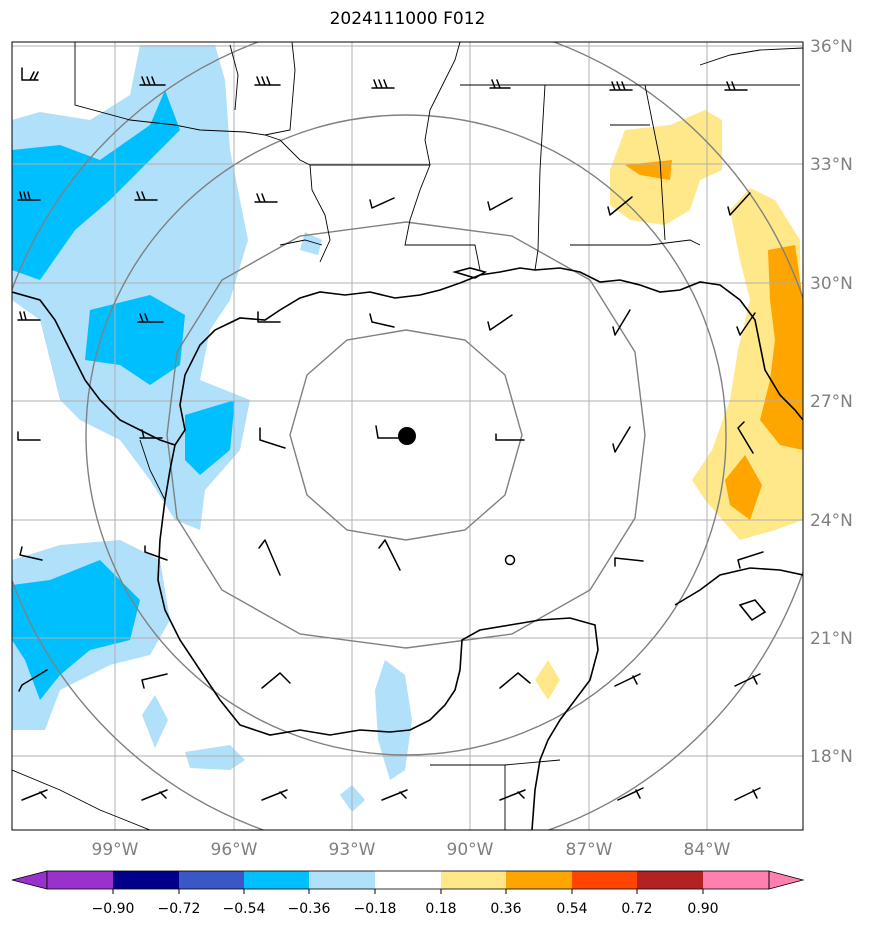 Image resolution: width=873 pixels, height=928 pixels. I want to click on longitude-labels: 99°W 96°W 93°W 90°W 87°W 84°W, so click(411, 850).